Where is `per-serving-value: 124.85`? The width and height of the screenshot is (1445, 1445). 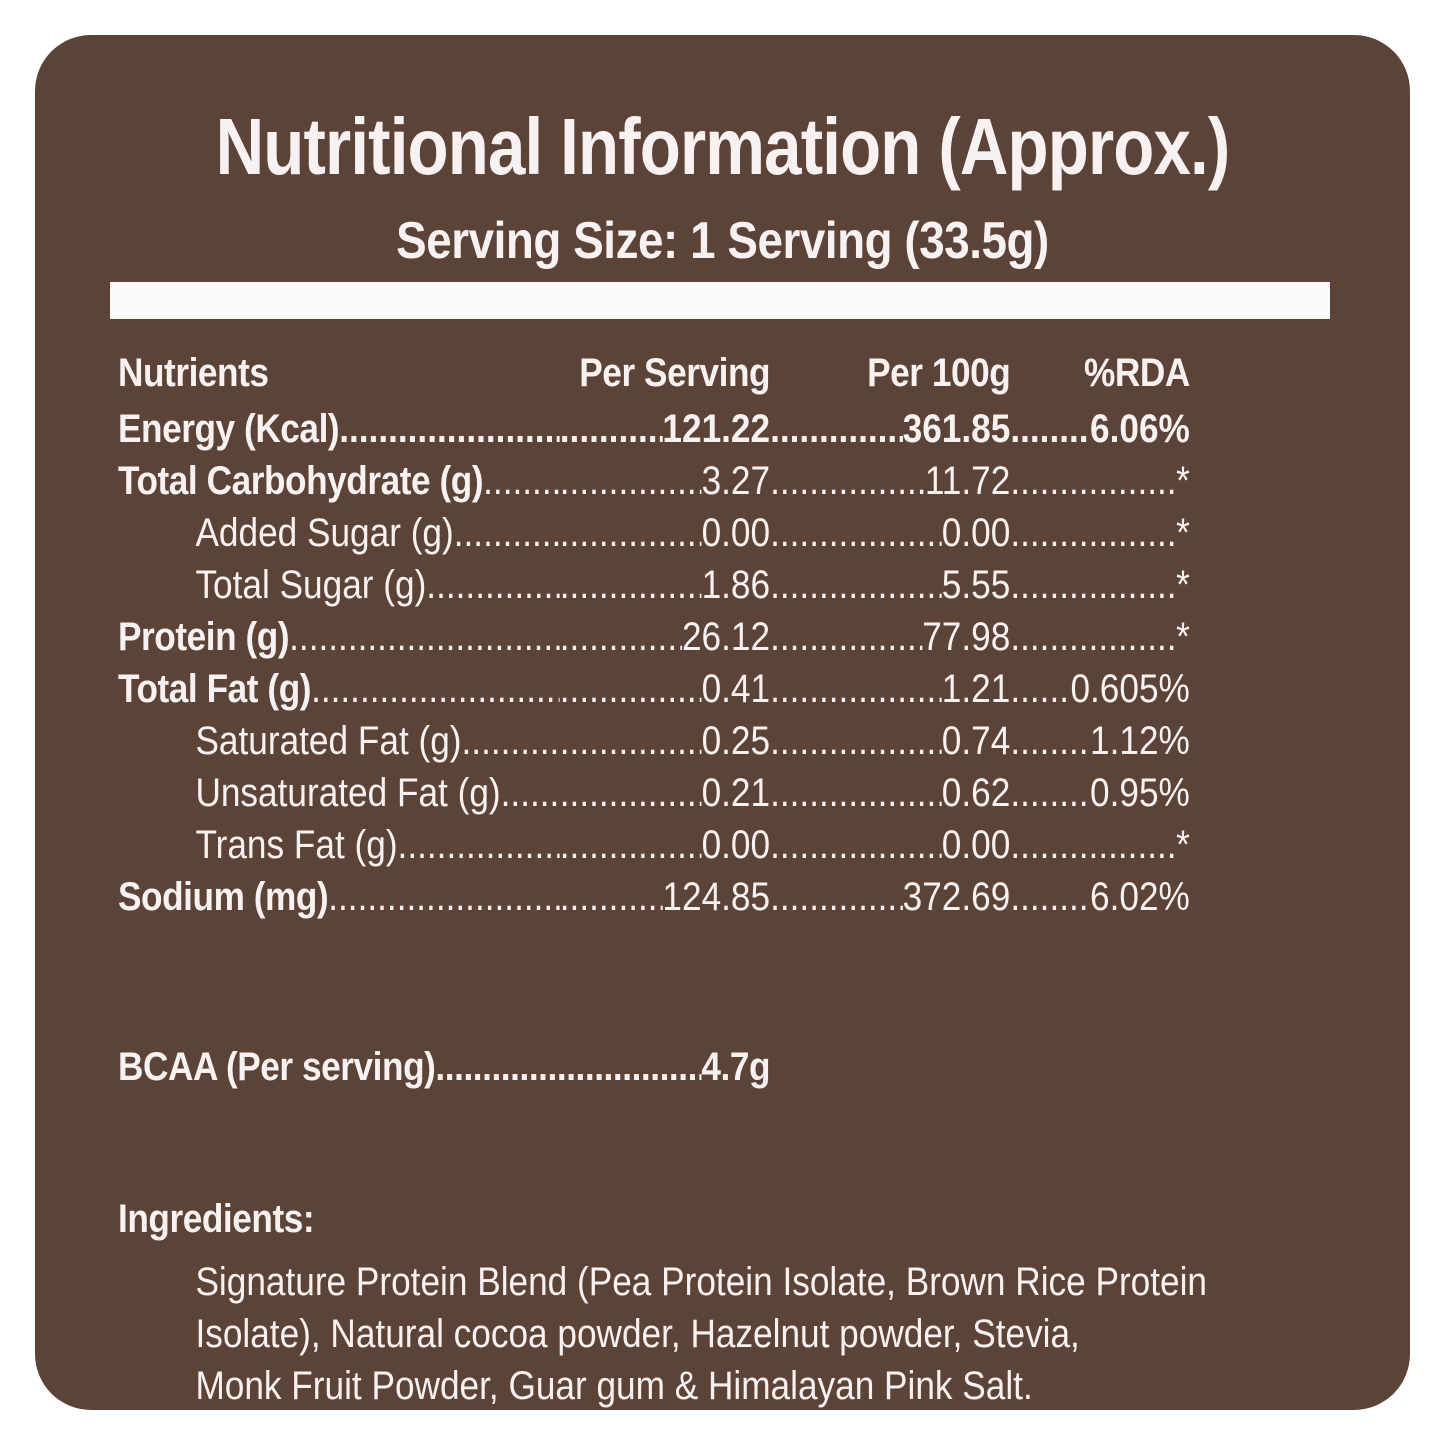
per-serving-value: 124.85 is located at coordinates (716, 897).